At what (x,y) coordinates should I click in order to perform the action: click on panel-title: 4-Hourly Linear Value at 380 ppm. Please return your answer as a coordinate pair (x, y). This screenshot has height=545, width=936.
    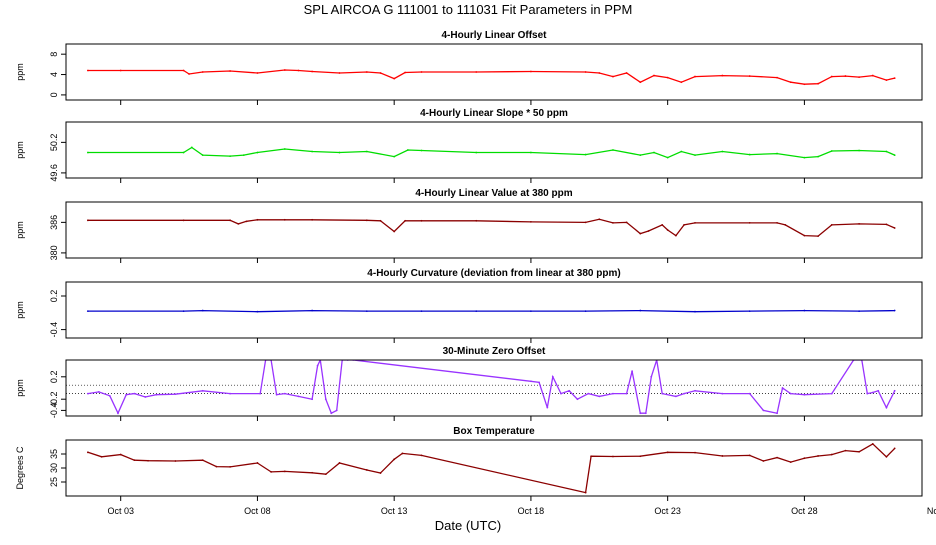
    Looking at the image, I should click on (493, 193).